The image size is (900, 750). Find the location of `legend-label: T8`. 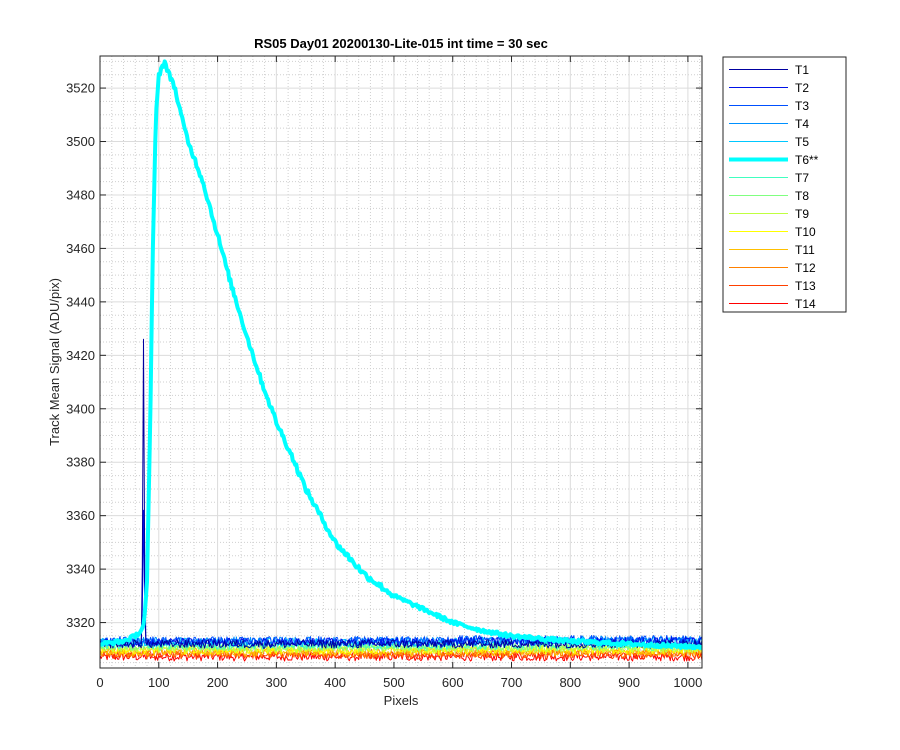

legend-label: T8 is located at coordinates (802, 196).